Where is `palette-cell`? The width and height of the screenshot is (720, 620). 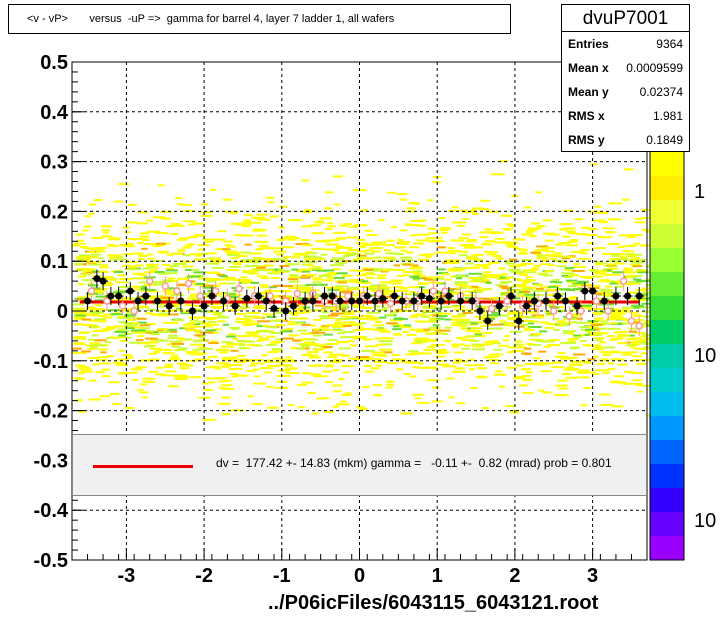 palette-cell is located at coordinates (667, 332).